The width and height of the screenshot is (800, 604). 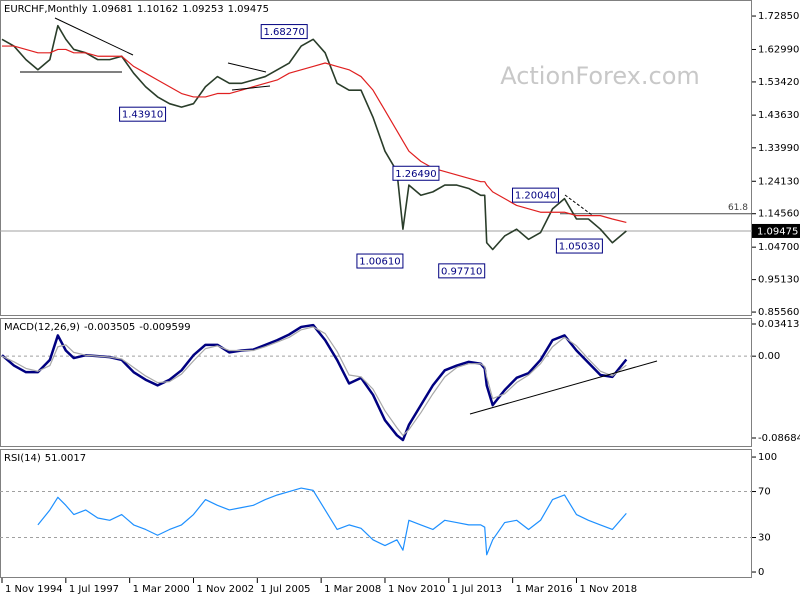 What do you see at coordinates (225, 589) in the screenshot?
I see `x-tick-label: 1 Nov 2002` at bounding box center [225, 589].